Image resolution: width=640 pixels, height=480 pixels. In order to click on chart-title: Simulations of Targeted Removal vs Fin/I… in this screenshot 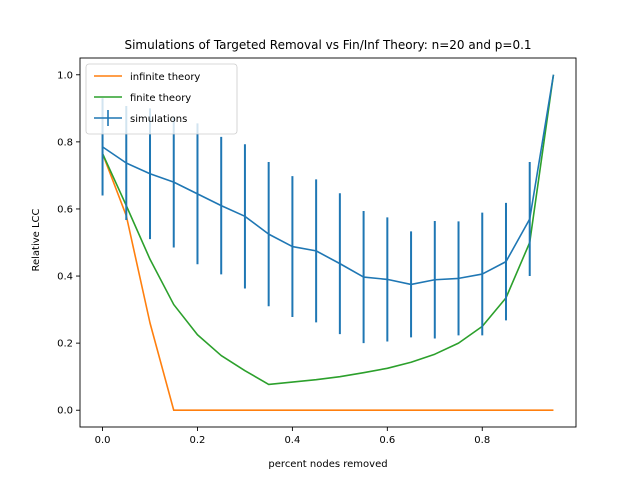, I will do `click(327, 45)`.